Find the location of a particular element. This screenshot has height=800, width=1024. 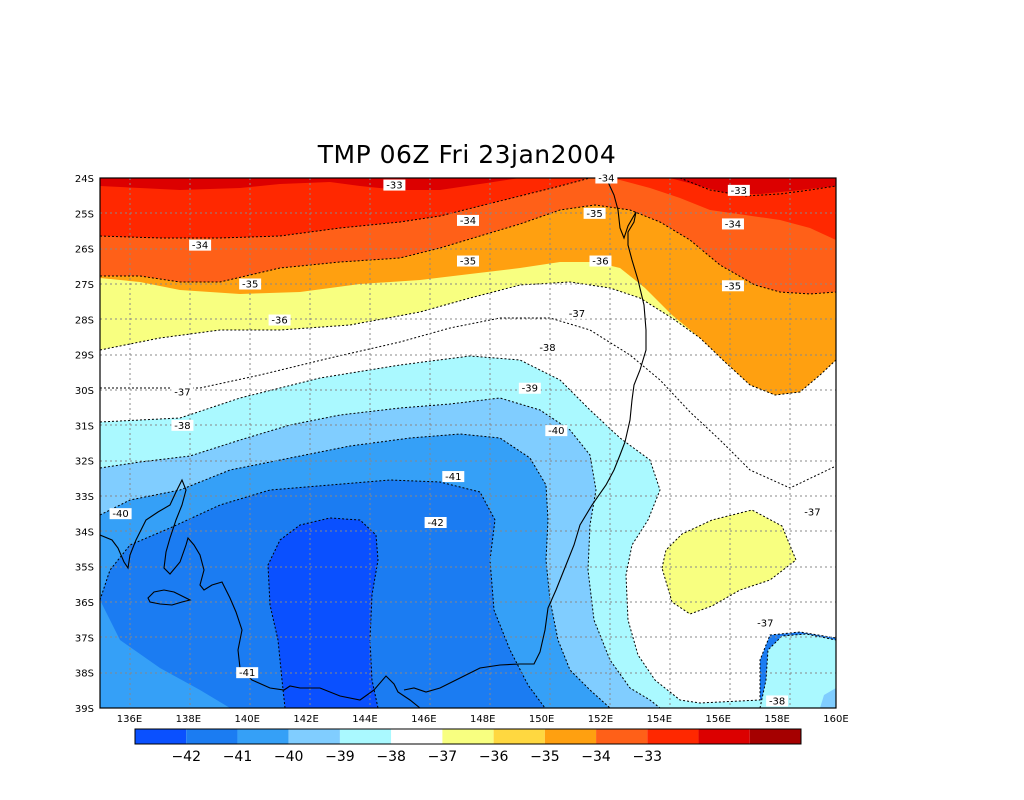

lat-tick-label: 26S is located at coordinates (84, 250).